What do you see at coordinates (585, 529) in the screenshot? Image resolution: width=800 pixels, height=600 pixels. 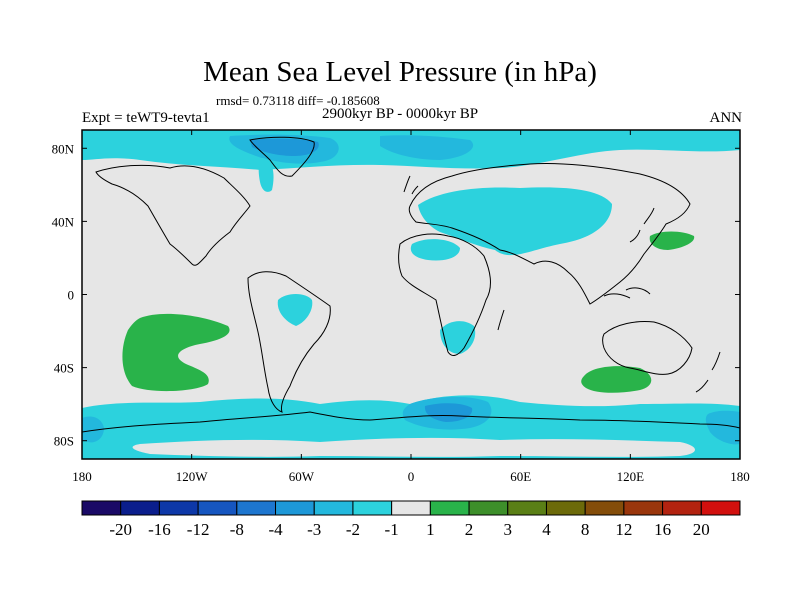 I see `colorbar-label: 8` at bounding box center [585, 529].